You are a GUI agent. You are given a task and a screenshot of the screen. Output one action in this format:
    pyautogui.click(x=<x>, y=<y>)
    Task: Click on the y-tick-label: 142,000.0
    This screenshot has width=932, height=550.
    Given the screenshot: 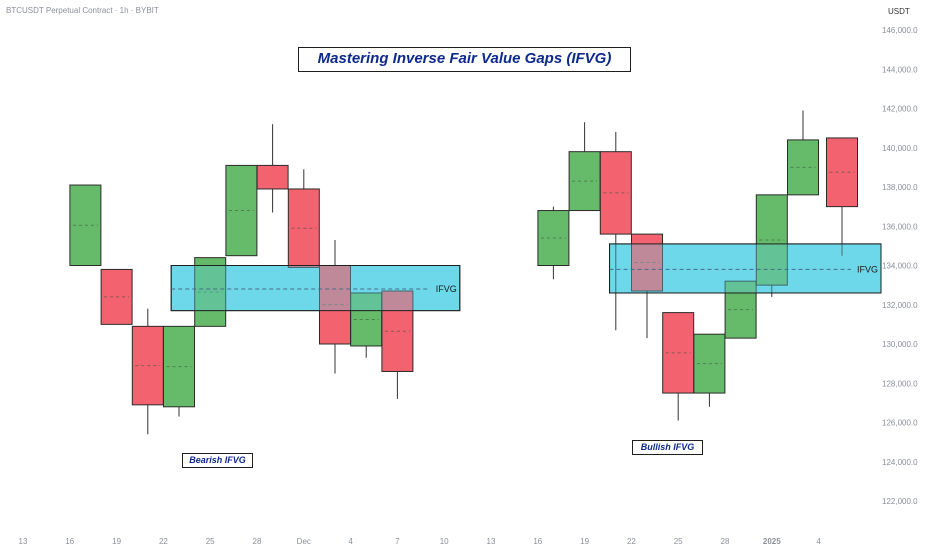 What is the action you would take?
    pyautogui.click(x=900, y=109)
    